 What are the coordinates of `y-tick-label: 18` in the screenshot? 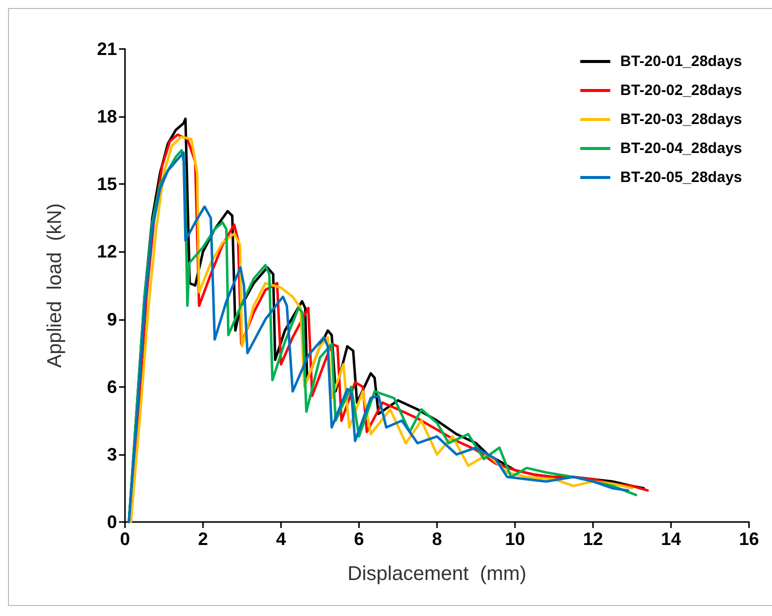 It's located at (106, 116).